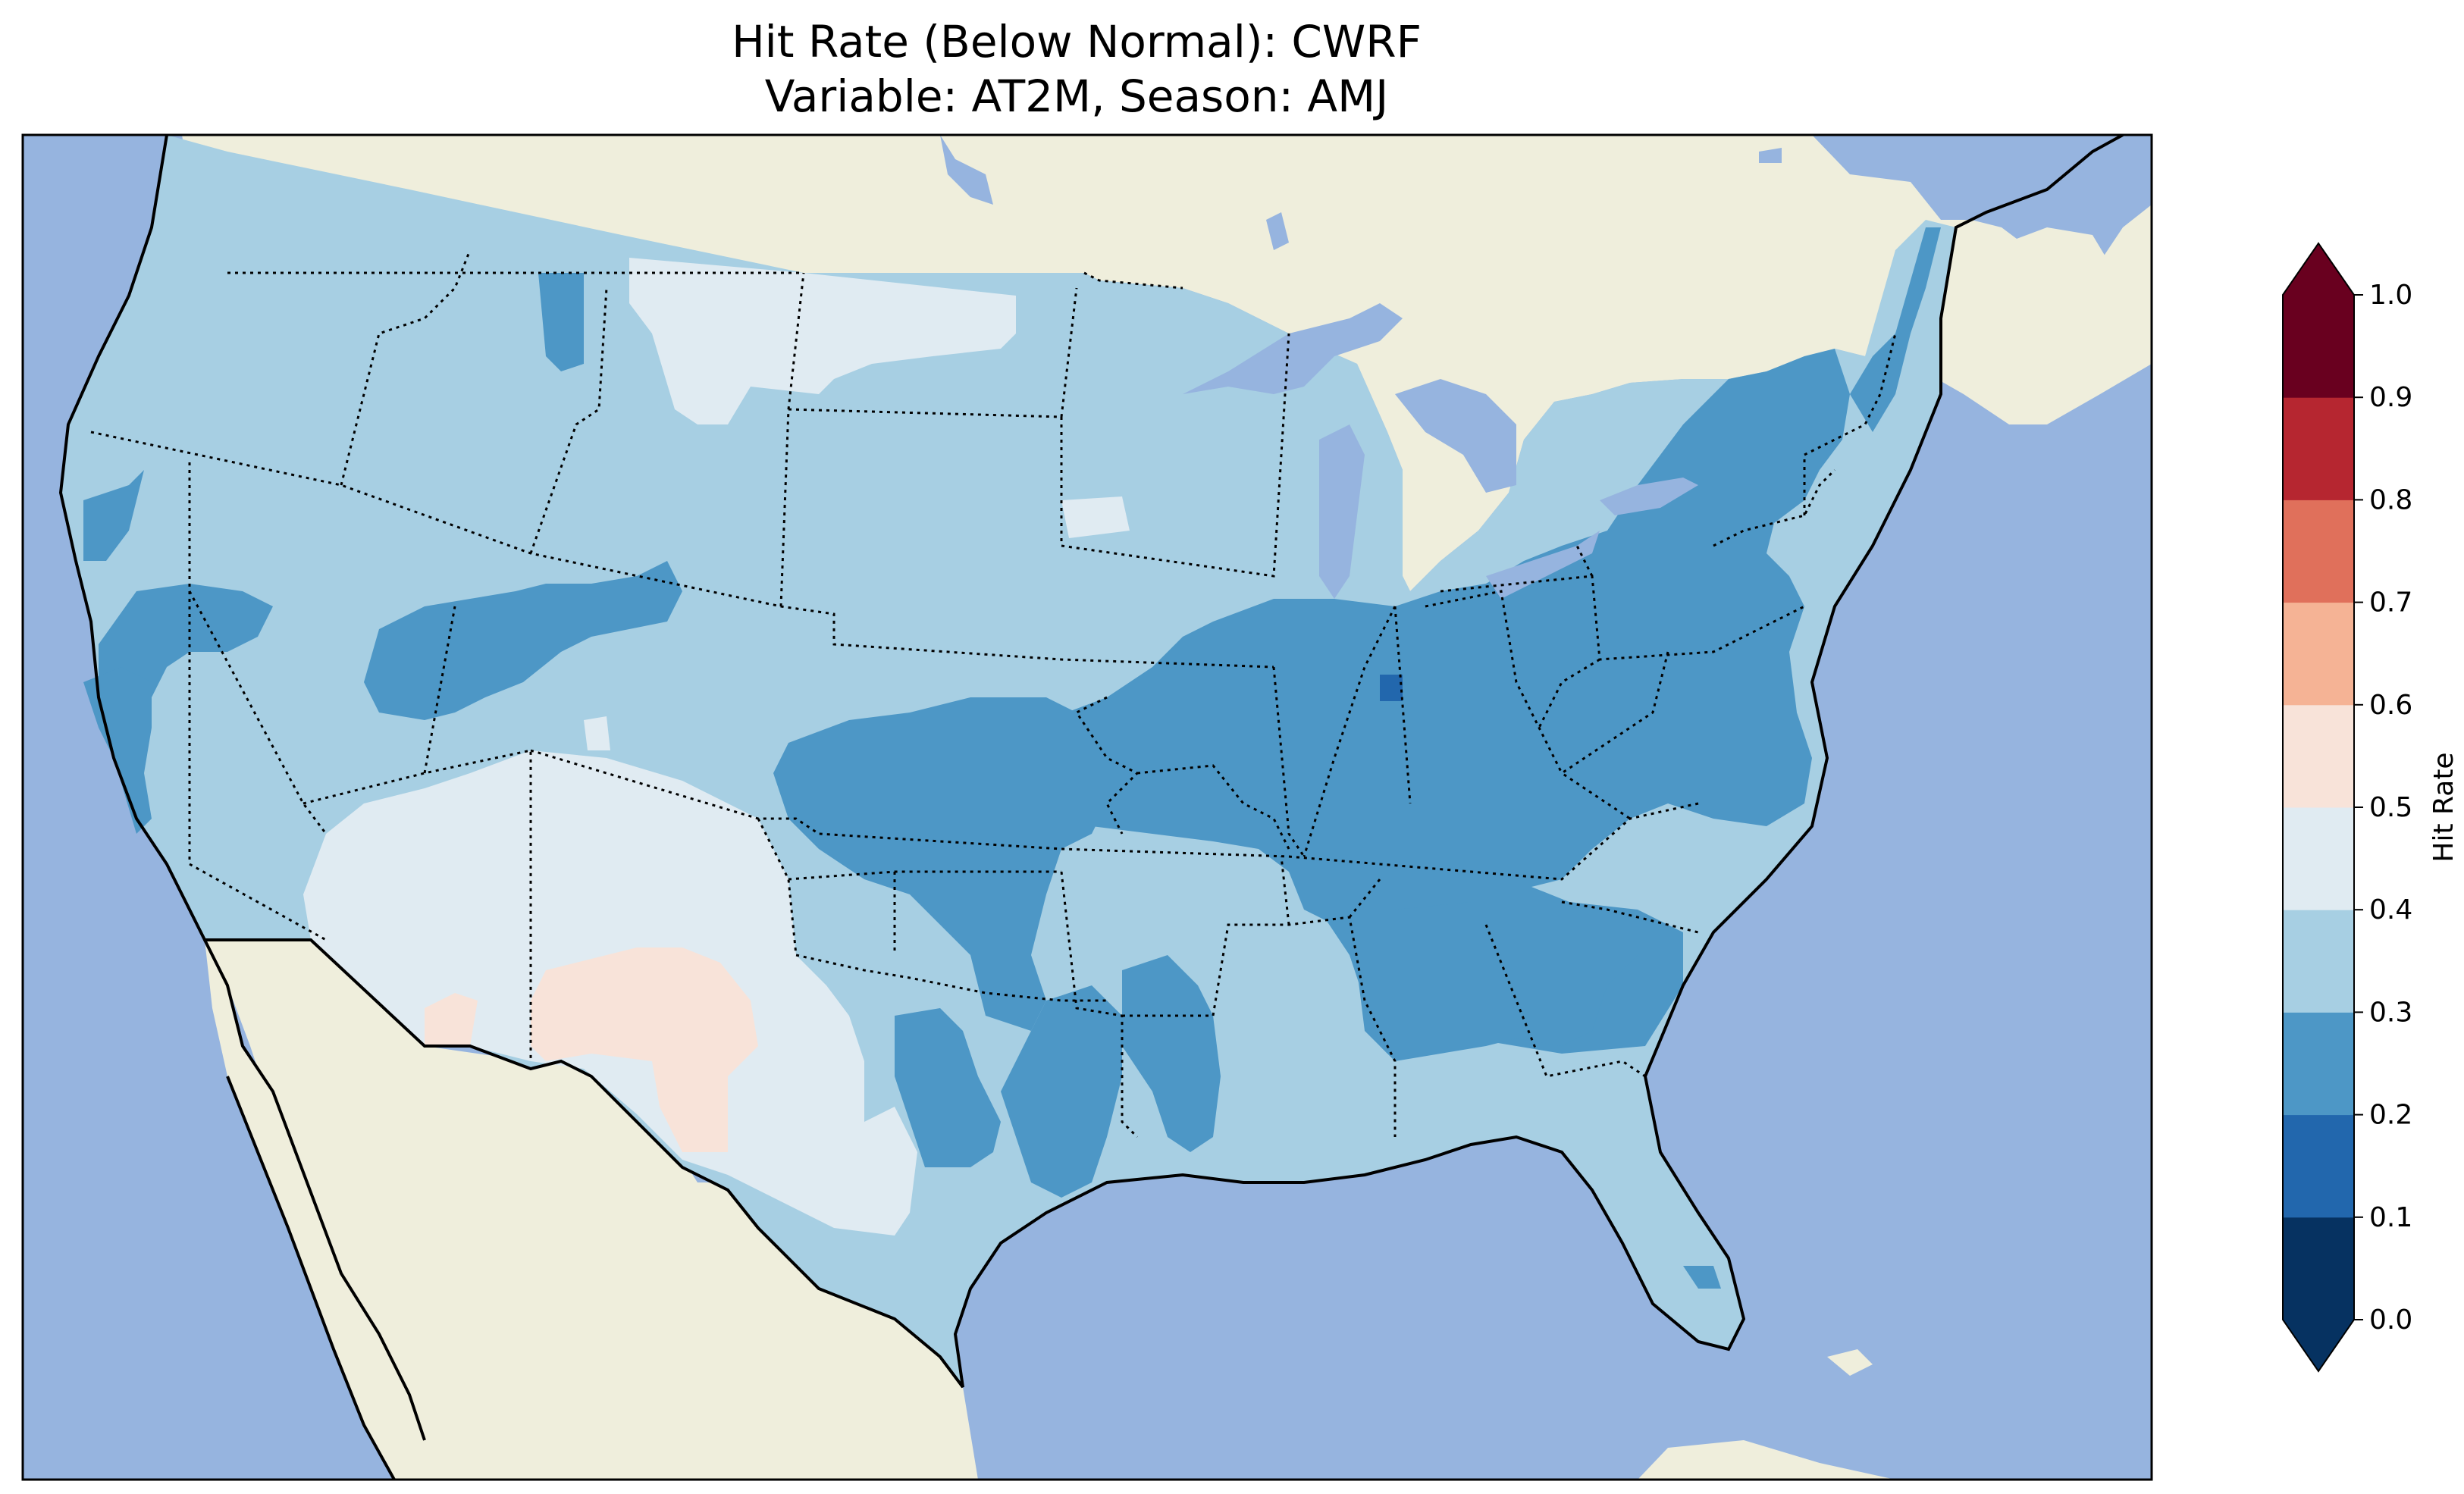  What do you see at coordinates (1096, 517) in the screenshot?
I see `region-wisconsin-0.4-0.5` at bounding box center [1096, 517].